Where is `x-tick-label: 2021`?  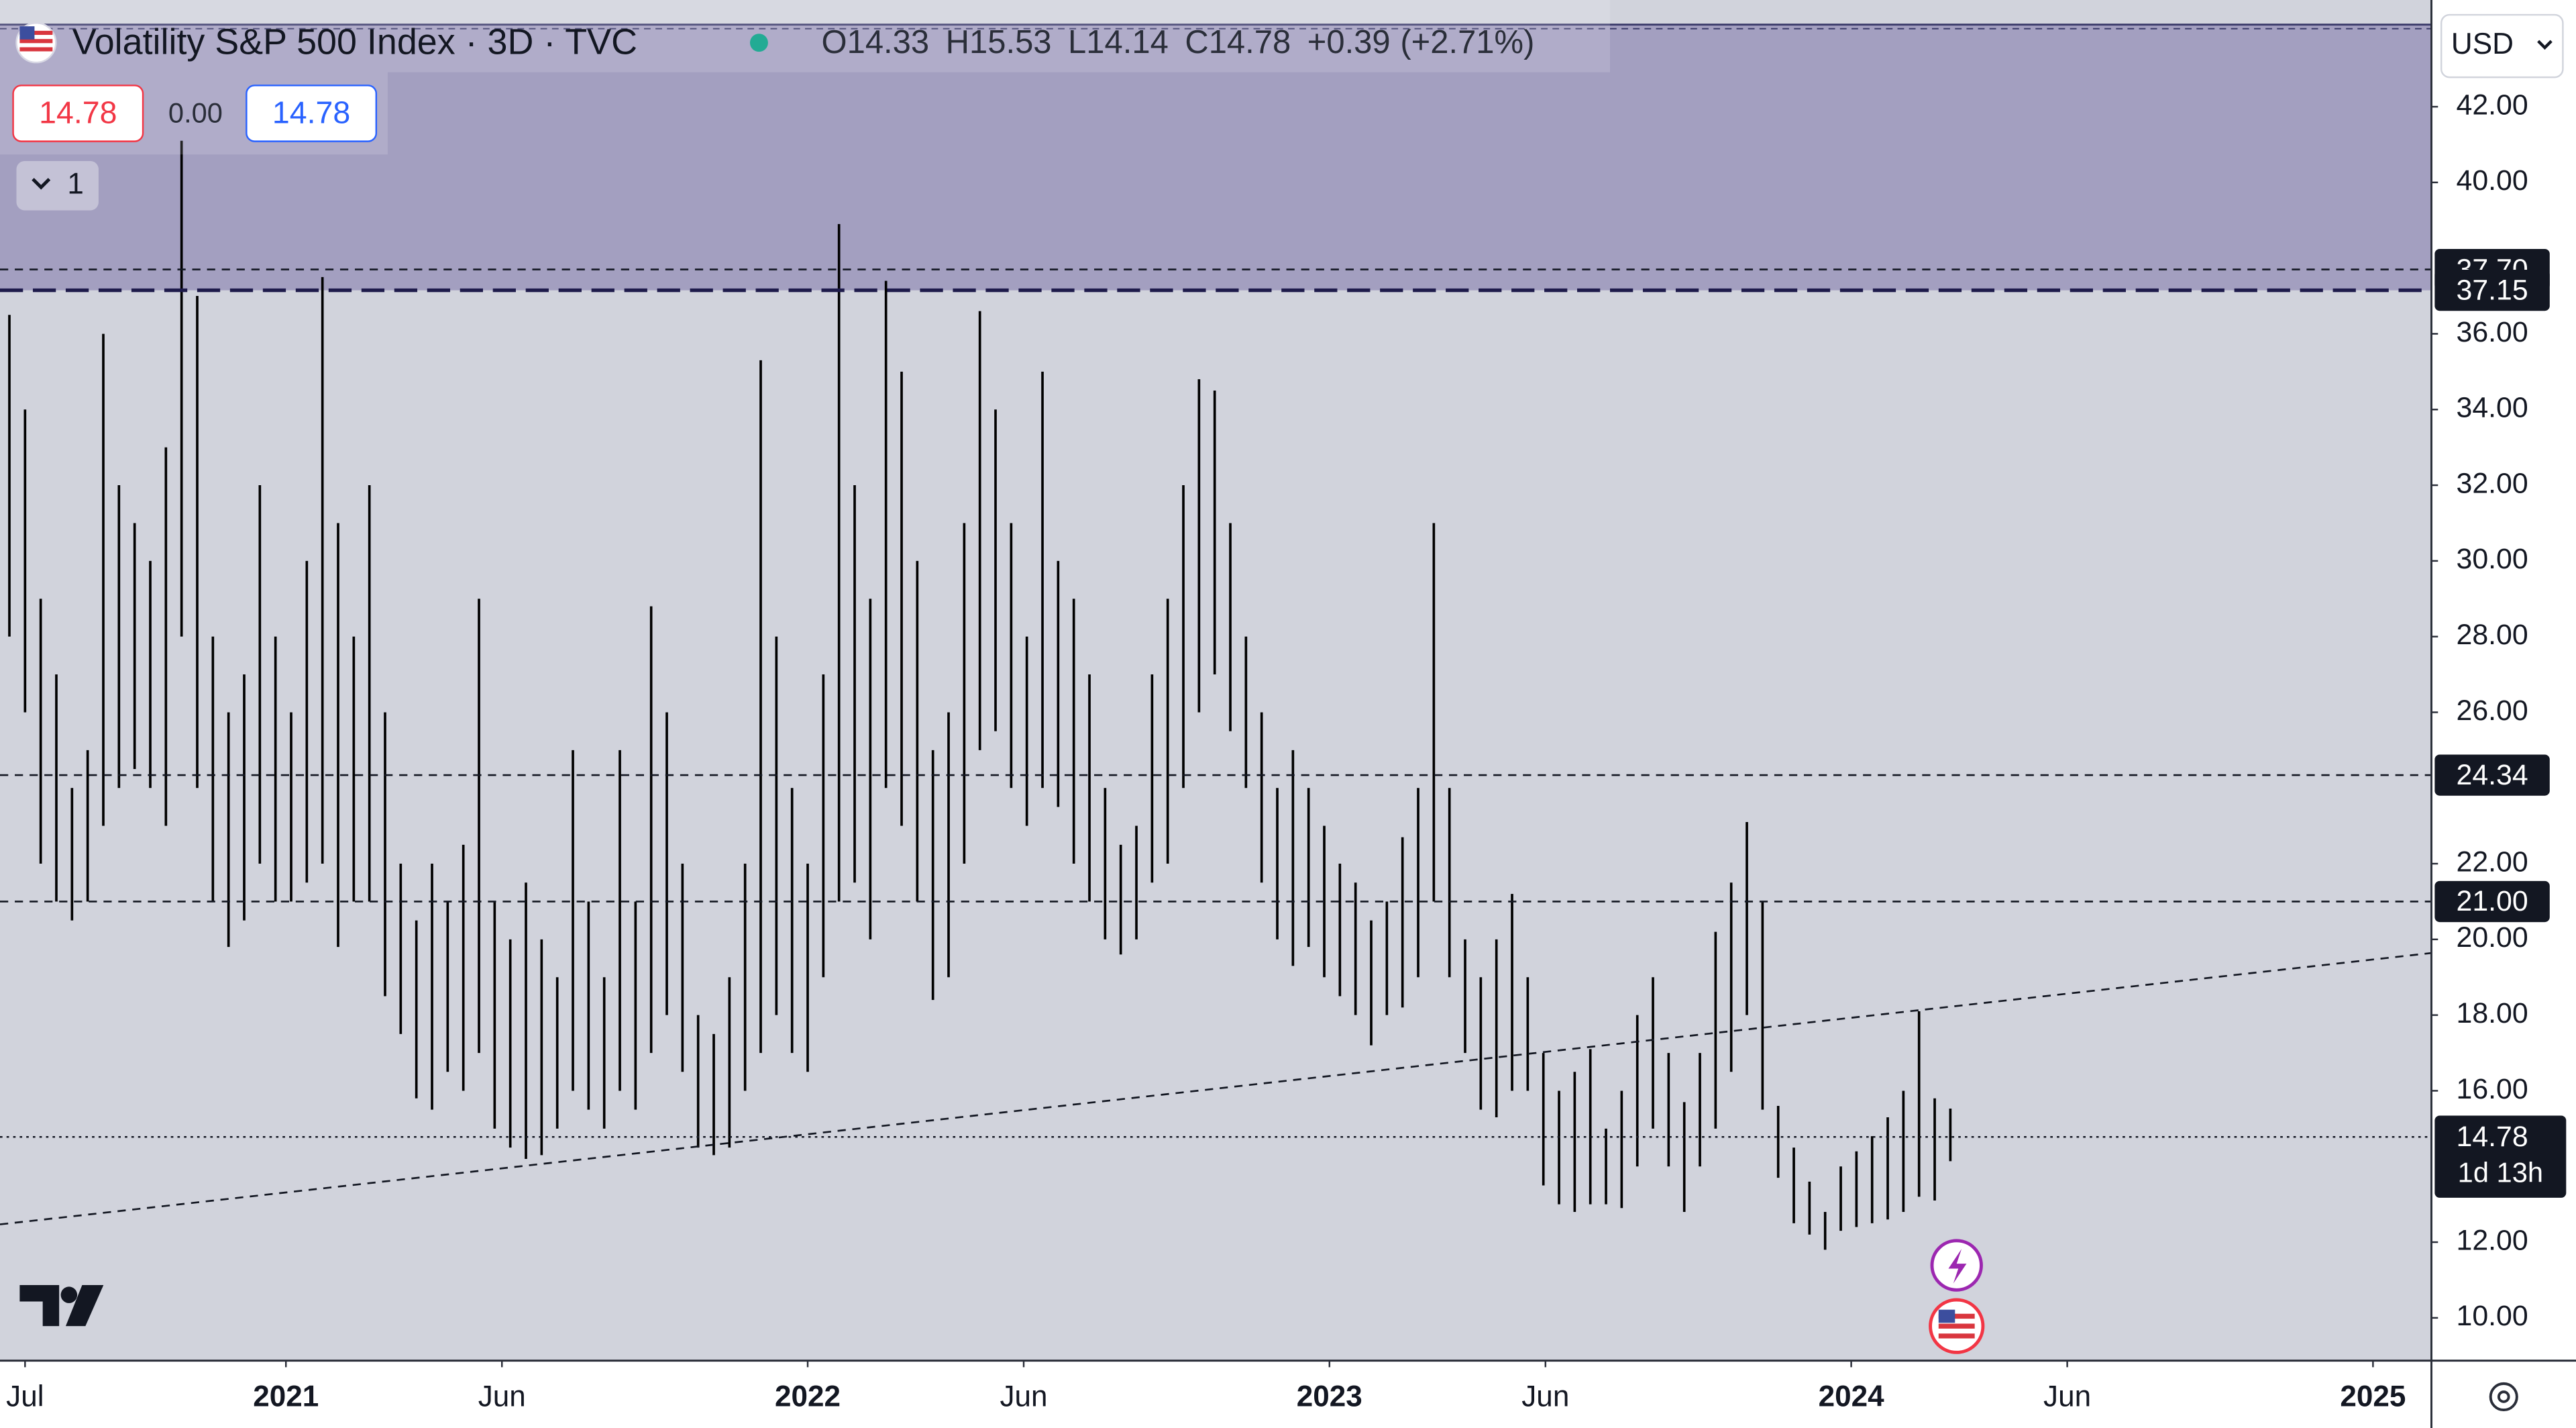 x-tick-label: 2021 is located at coordinates (286, 1396).